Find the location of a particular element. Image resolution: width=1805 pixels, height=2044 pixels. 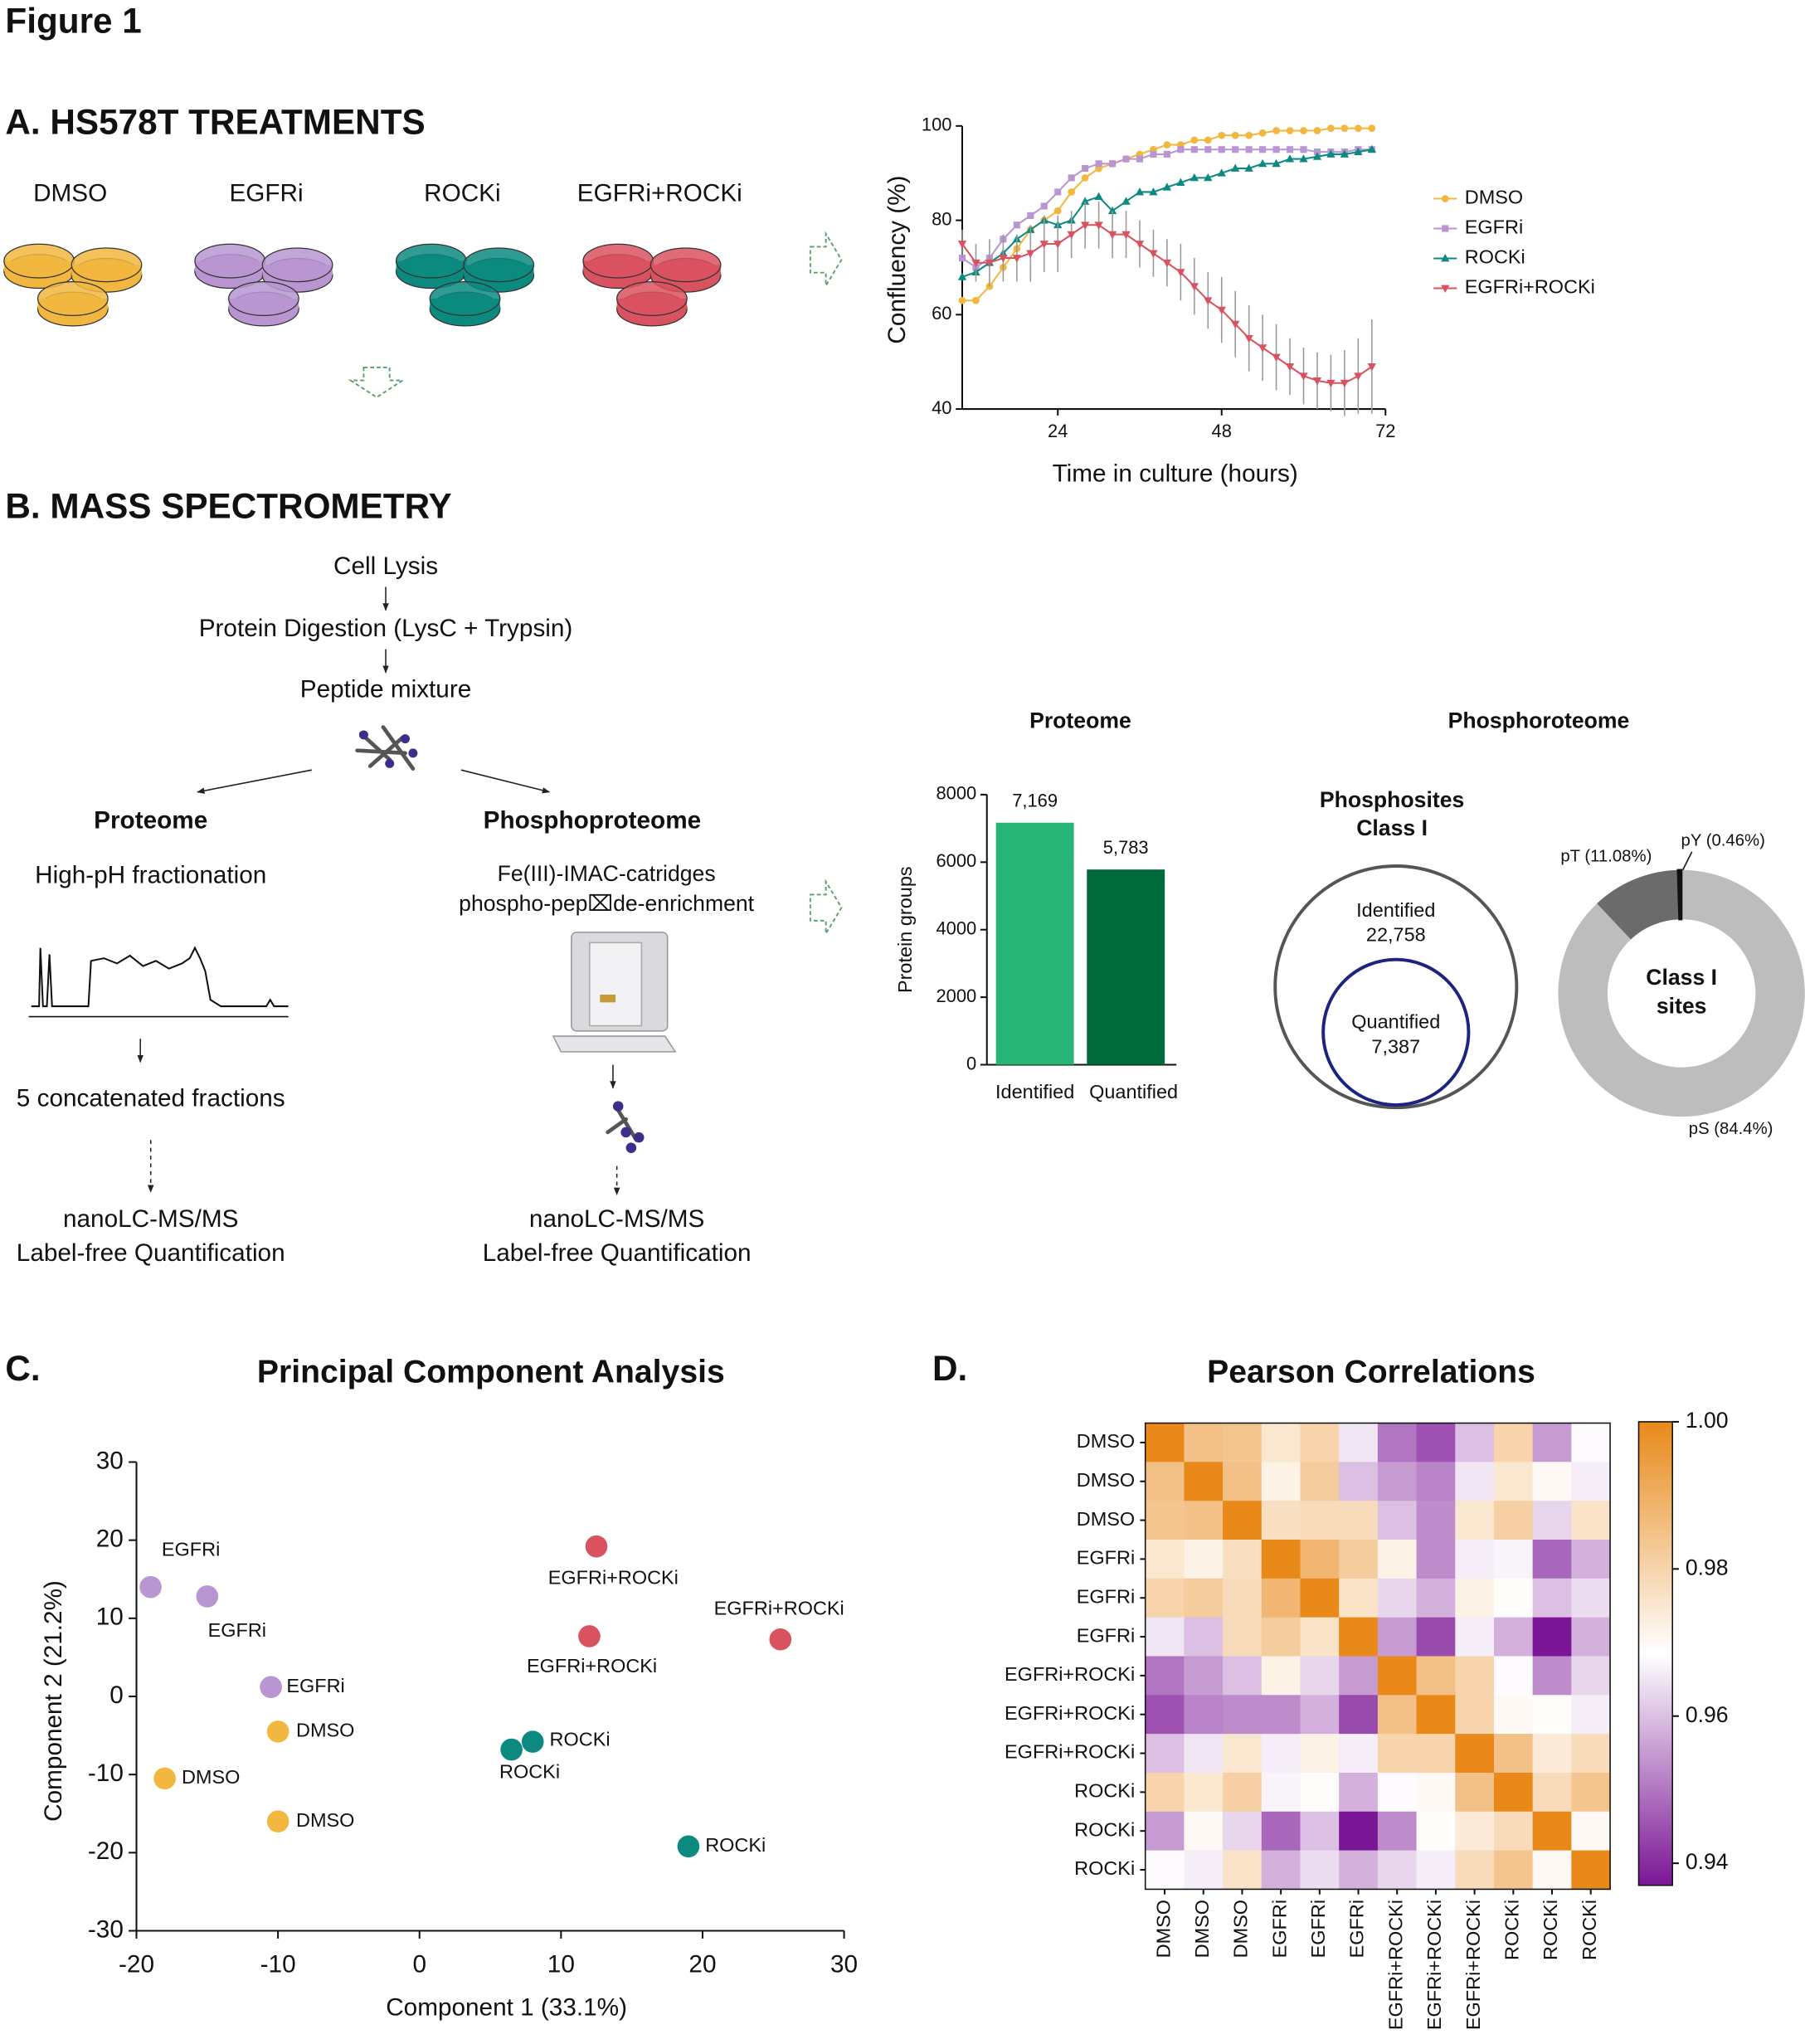

y-tick-label: -30 is located at coordinates (106, 1929).